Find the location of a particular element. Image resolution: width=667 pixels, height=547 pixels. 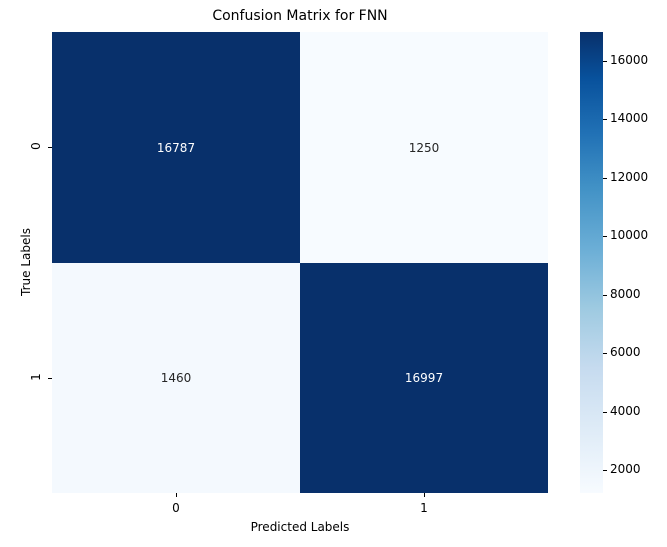

x-axis-label: Predicted Labels is located at coordinates (300, 527).